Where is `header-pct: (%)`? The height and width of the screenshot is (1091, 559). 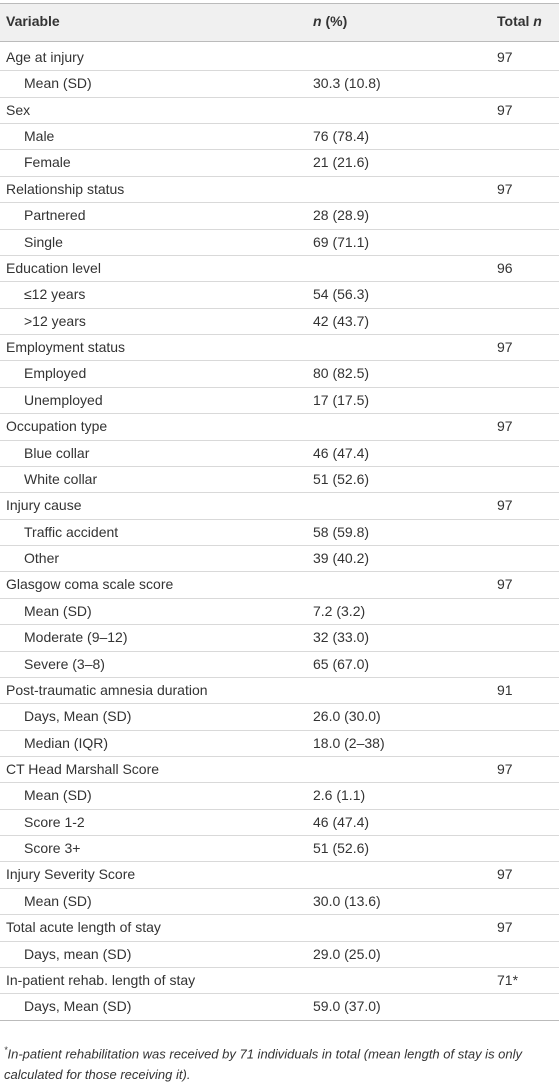
header-pct: (%) is located at coordinates (334, 21).